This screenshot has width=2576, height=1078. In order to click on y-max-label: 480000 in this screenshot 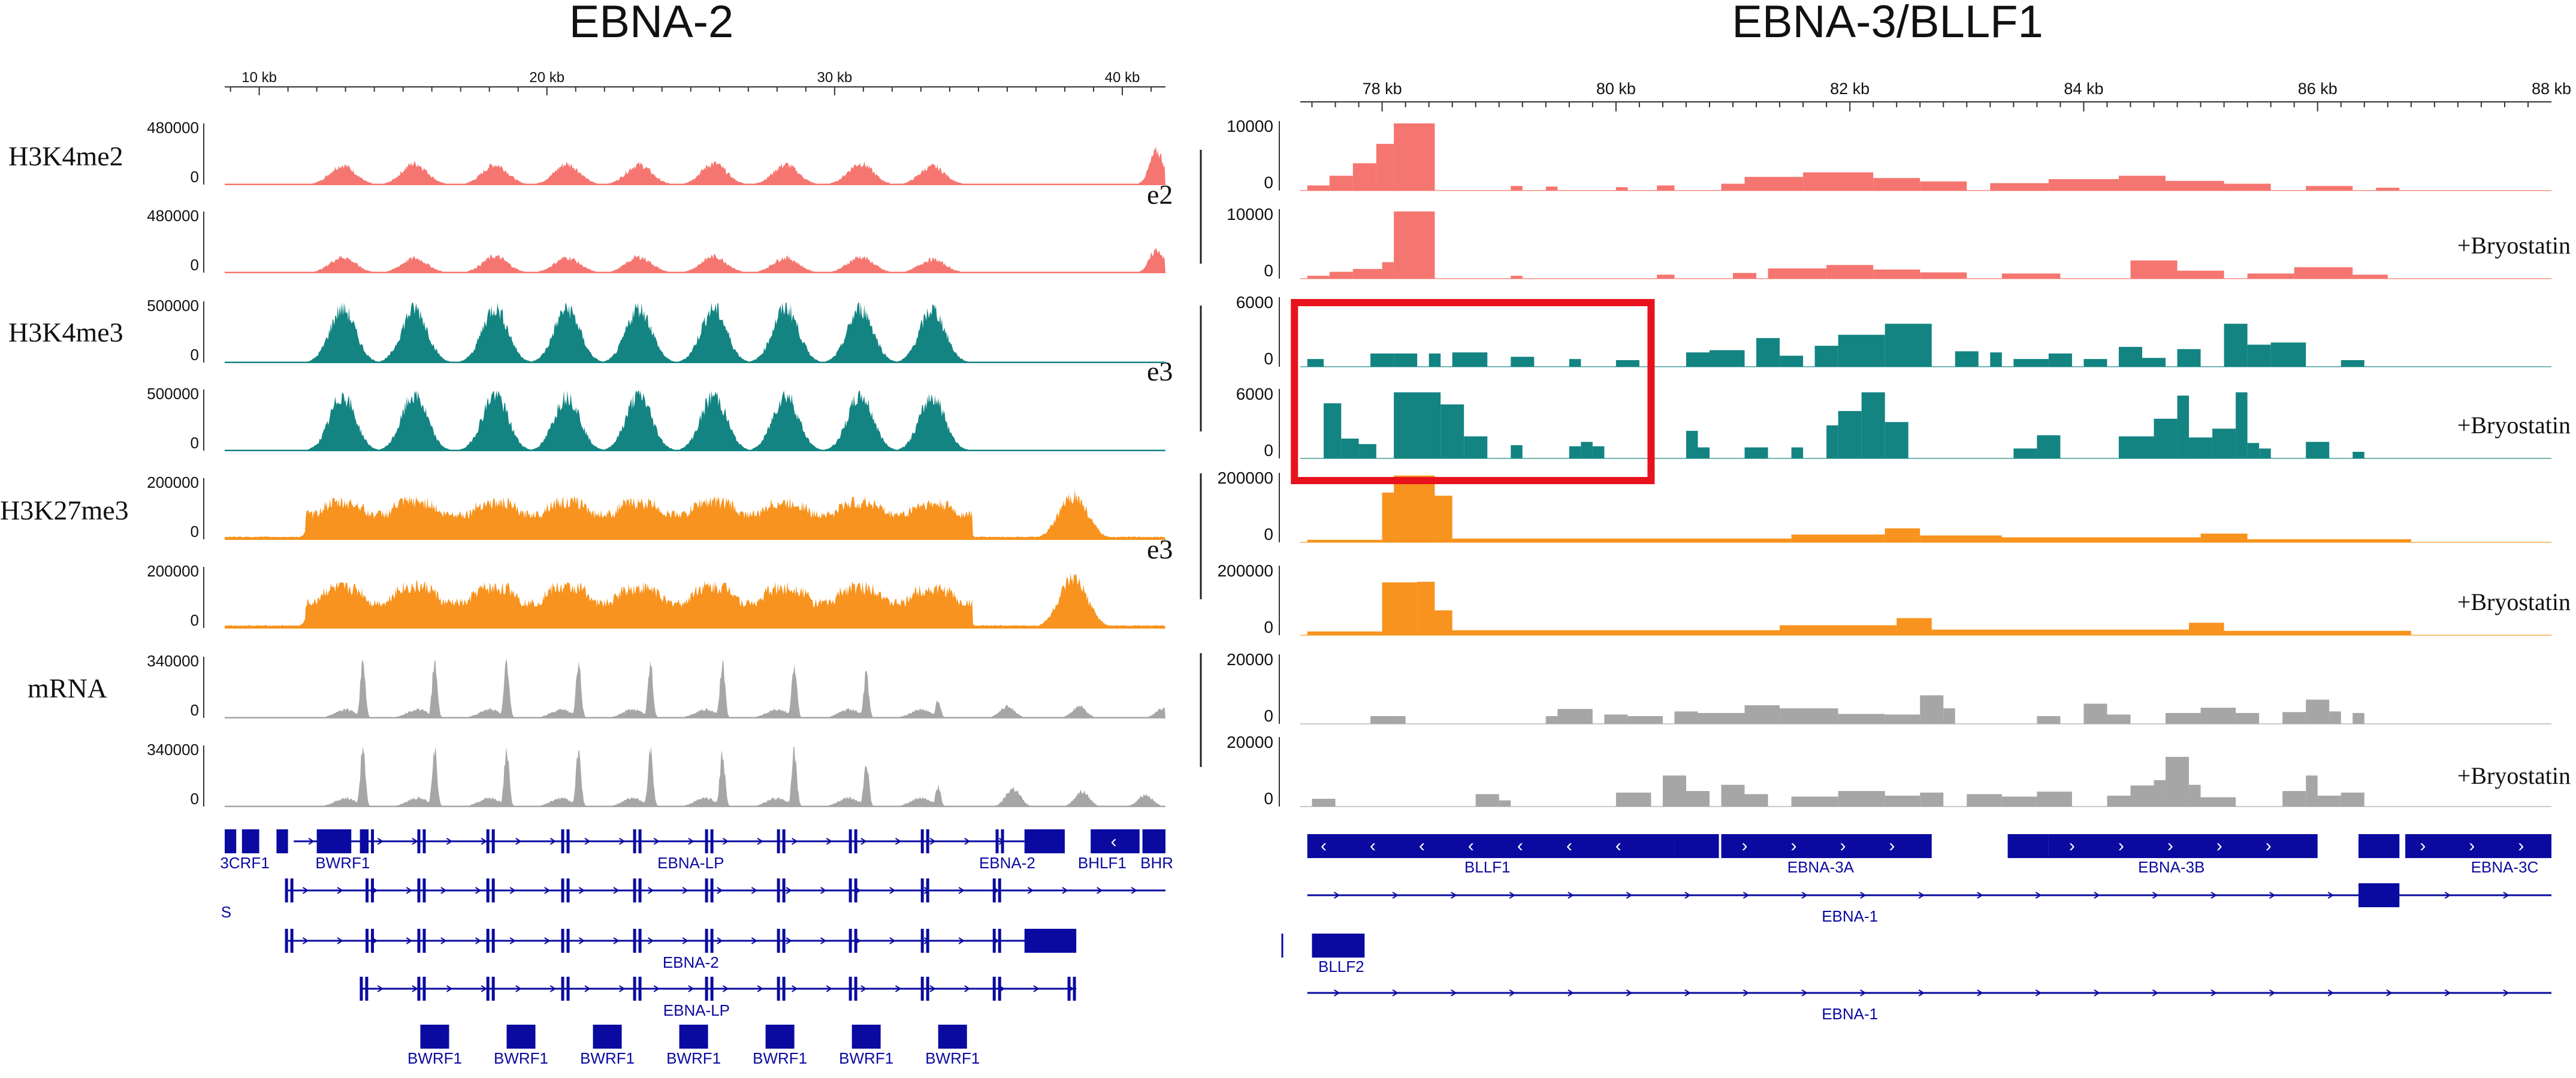, I will do `click(173, 216)`.